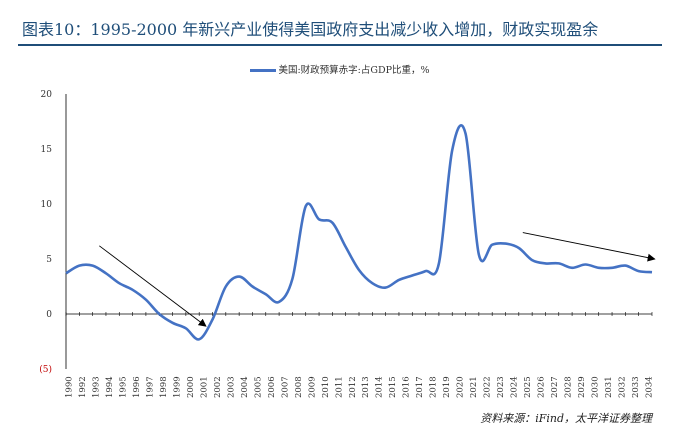 This screenshot has height=432, width=680. What do you see at coordinates (501, 387) in the screenshot?
I see `x-tick-label: 2023` at bounding box center [501, 387].